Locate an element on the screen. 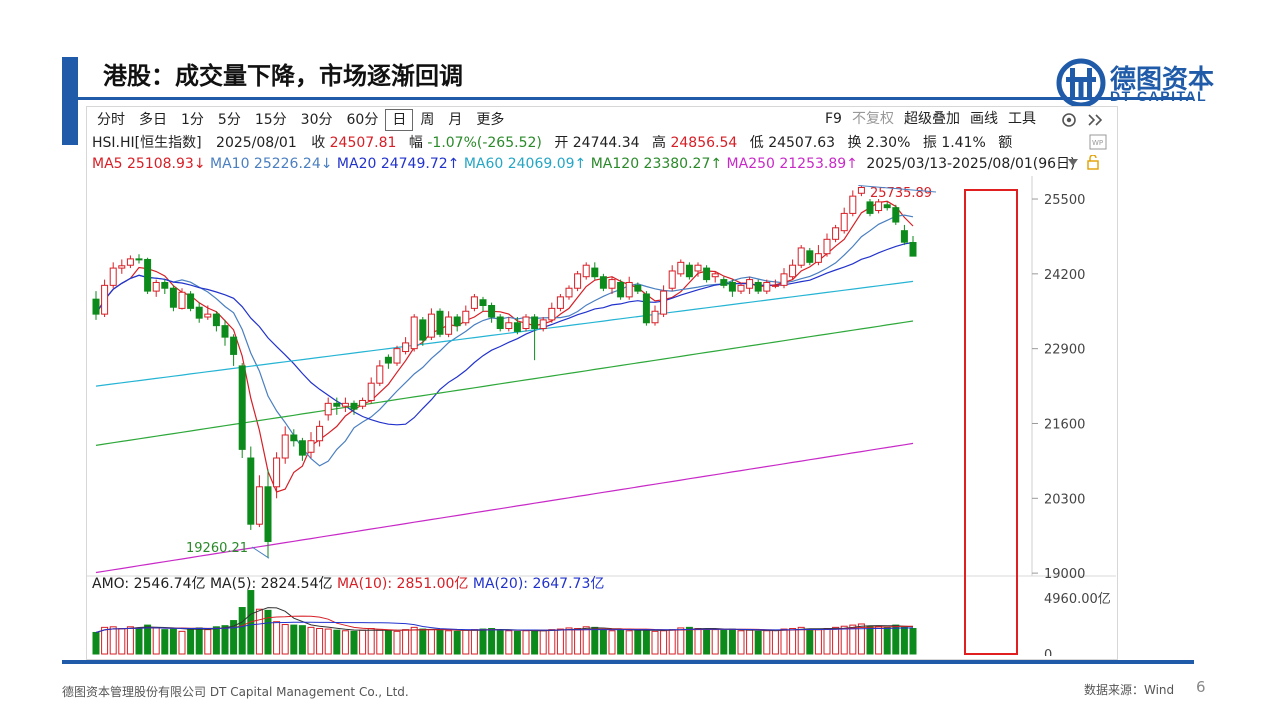 The height and width of the screenshot is (720, 1280). chart-tools: F9 不复权 超级叠加 画线 工具 is located at coordinates (925, 119).